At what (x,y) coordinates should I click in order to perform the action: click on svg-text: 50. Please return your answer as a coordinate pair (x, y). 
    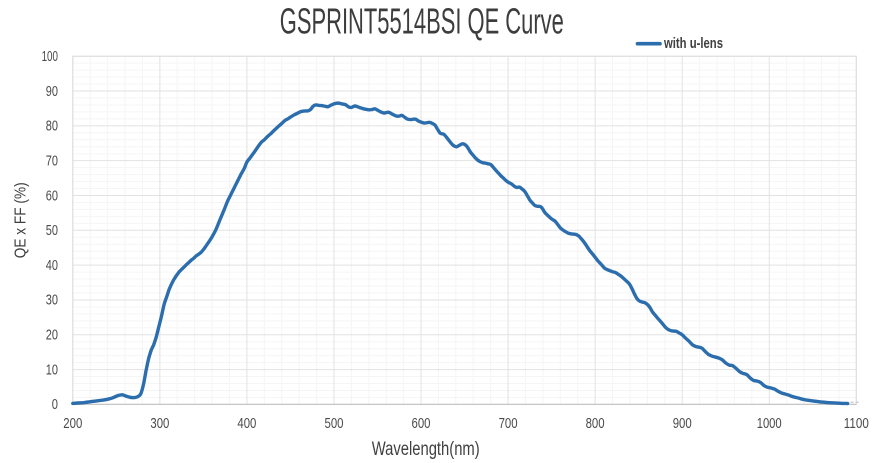
    Looking at the image, I should click on (52, 231).